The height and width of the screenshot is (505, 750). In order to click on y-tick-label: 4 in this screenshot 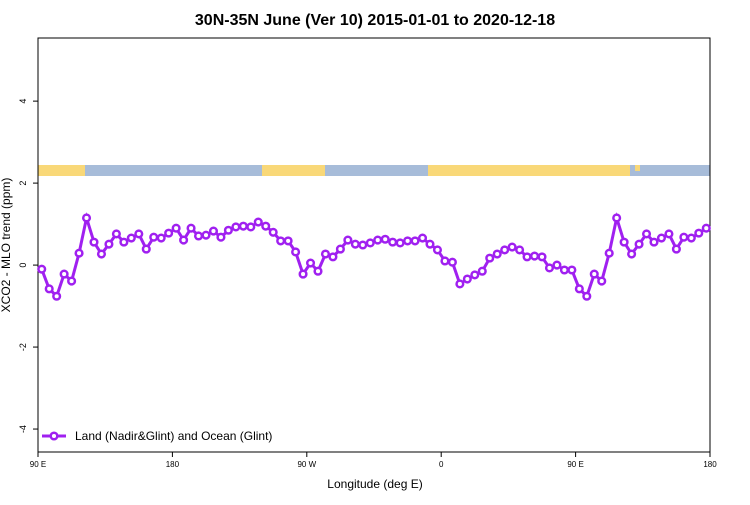, I will do `click(23, 101)`.